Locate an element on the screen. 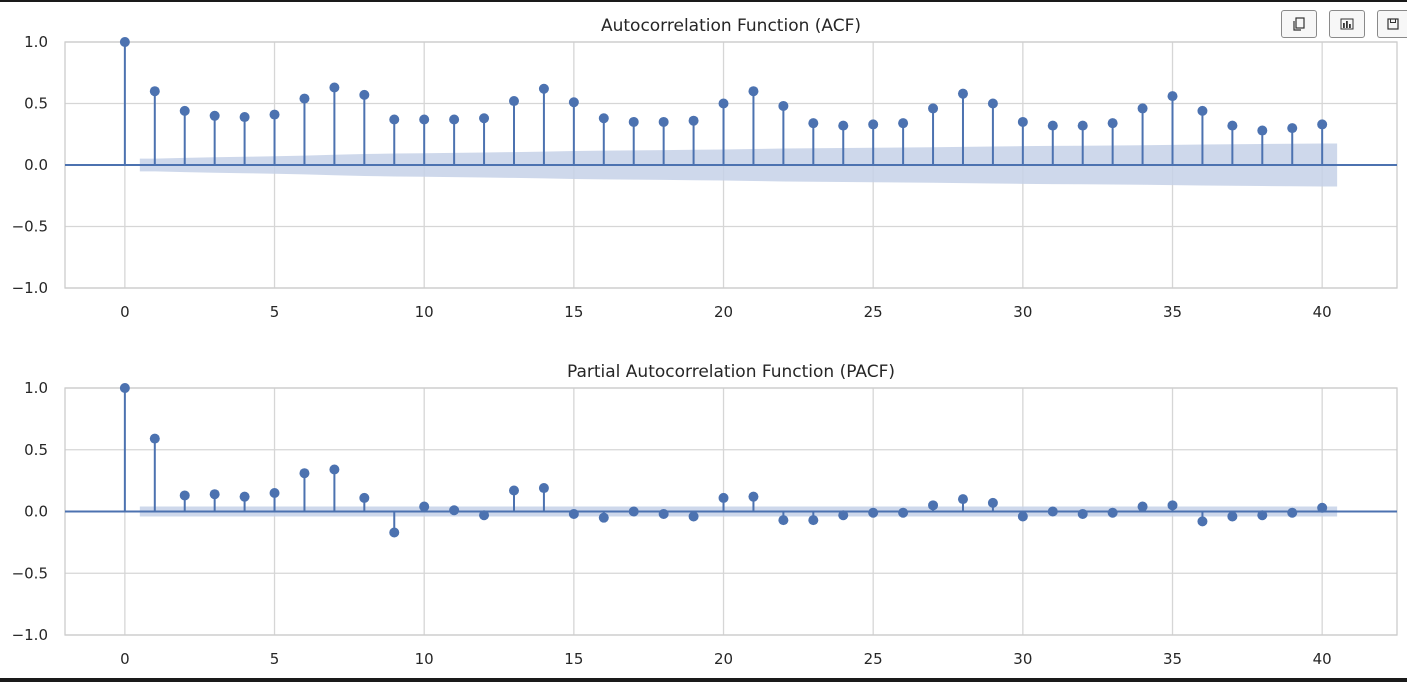  x-tick-label: 15 is located at coordinates (573, 659).